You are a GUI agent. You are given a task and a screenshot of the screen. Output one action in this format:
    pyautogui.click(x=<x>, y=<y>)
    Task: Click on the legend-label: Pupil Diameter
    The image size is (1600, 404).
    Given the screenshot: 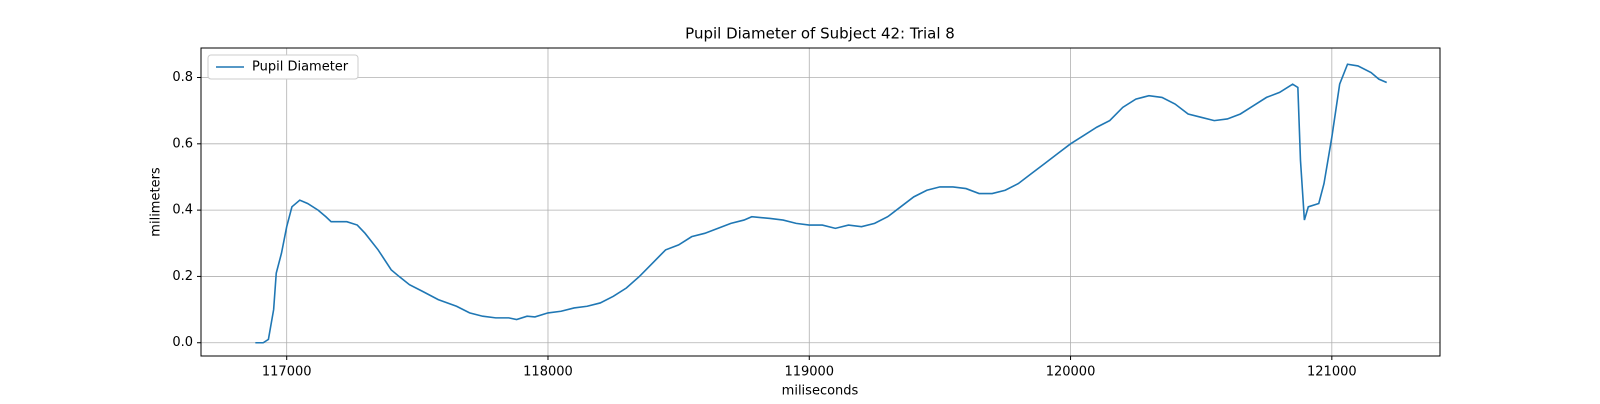 What is the action you would take?
    pyautogui.click(x=300, y=67)
    